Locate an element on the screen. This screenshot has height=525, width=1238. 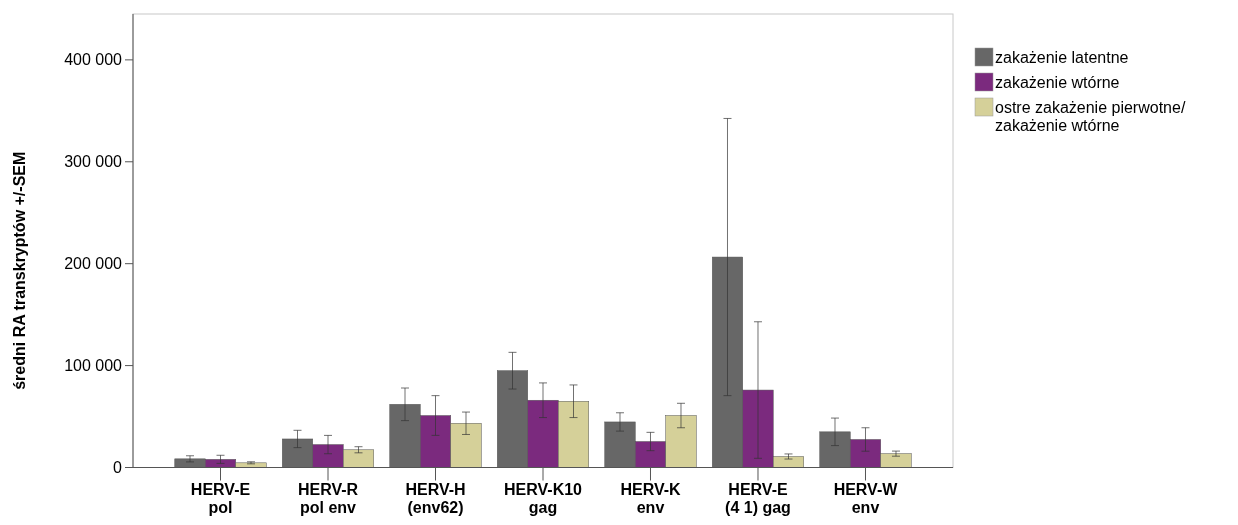
x-tick-label: HERV-H (env62) is located at coordinates (435, 498).